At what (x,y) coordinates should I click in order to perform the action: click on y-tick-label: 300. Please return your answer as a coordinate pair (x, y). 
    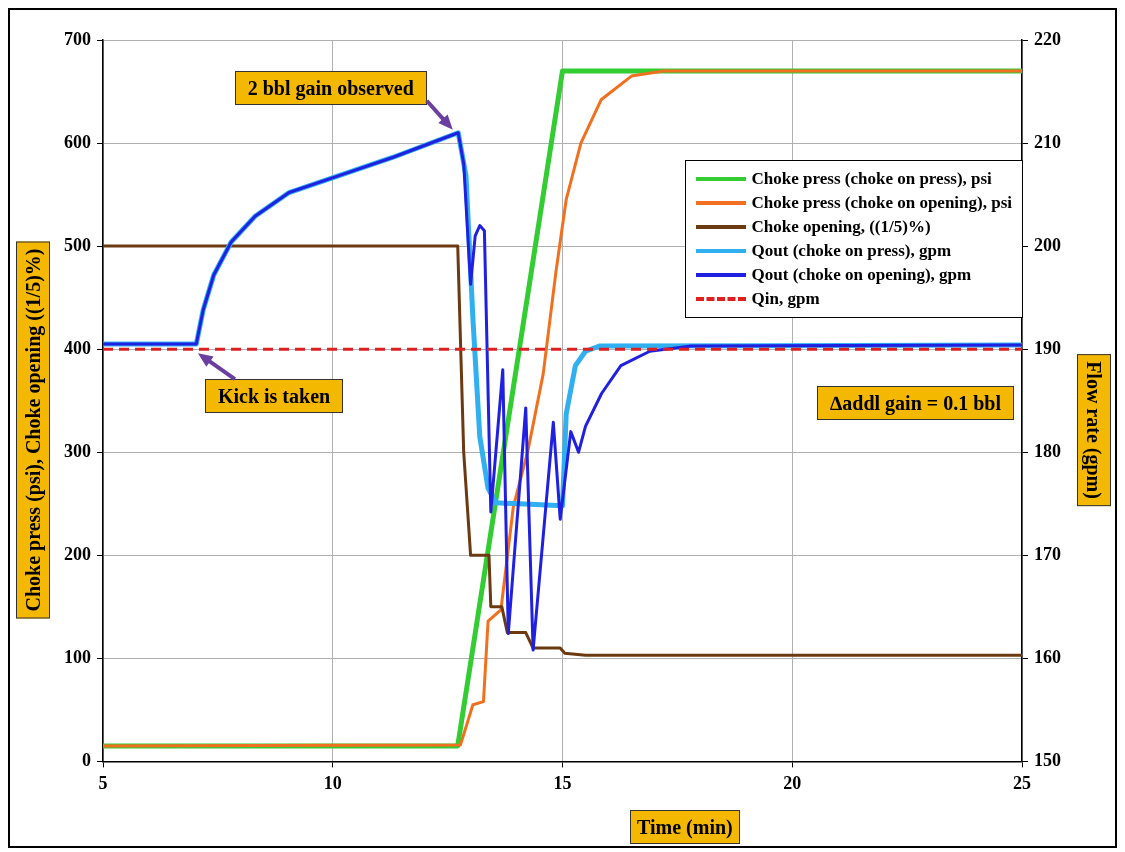
    Looking at the image, I should click on (77, 450).